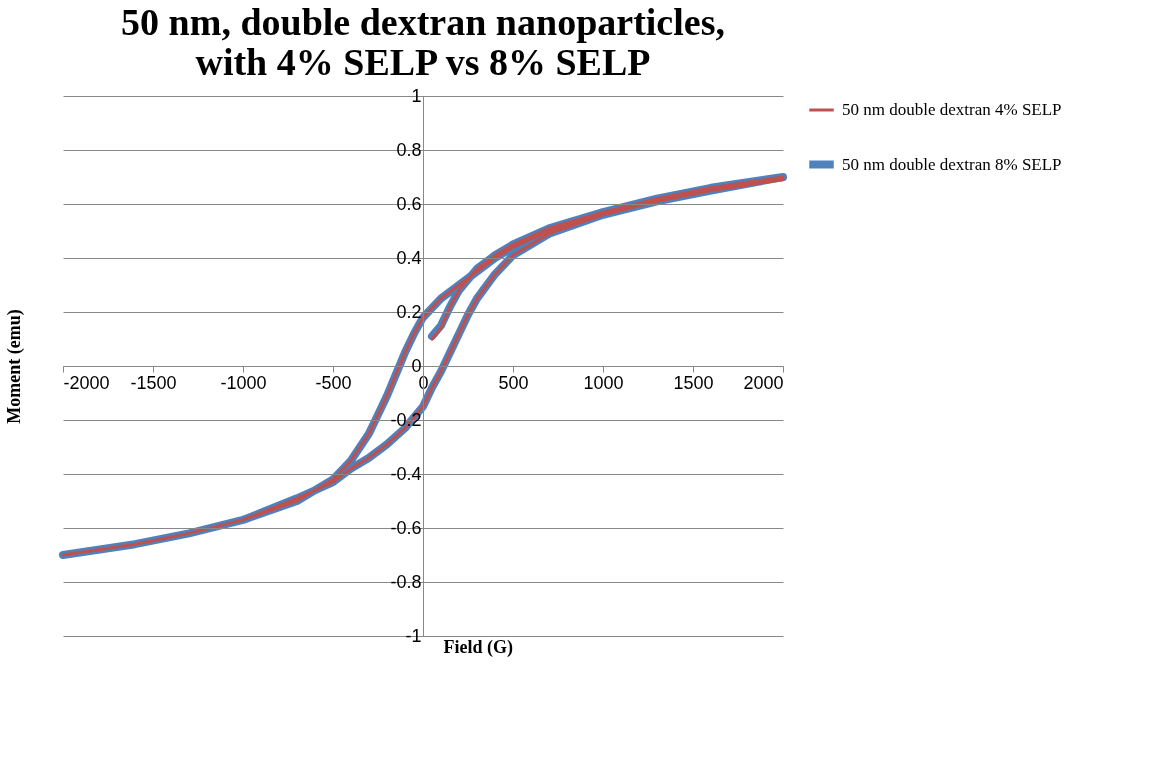 Image resolution: width=1152 pixels, height=760 pixels. Describe the element at coordinates (693, 382) in the screenshot. I see `x-tick-label: 1500` at that location.